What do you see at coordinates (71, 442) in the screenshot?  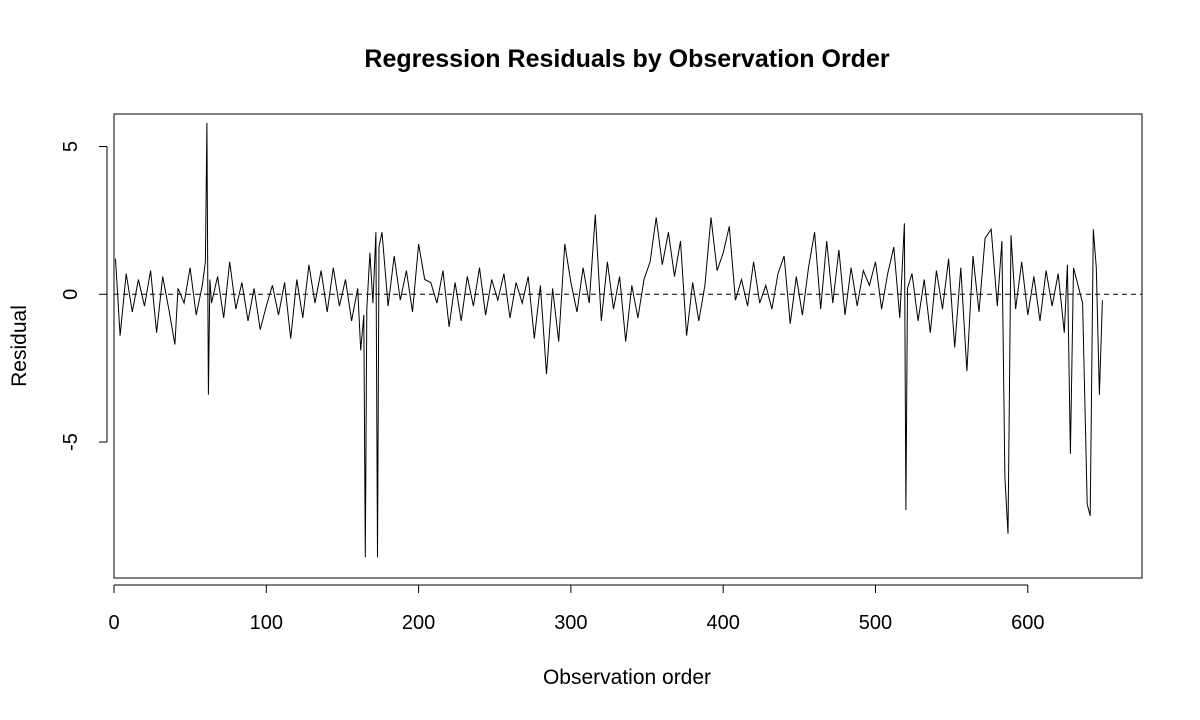 I see `y-tick-label: -5` at bounding box center [71, 442].